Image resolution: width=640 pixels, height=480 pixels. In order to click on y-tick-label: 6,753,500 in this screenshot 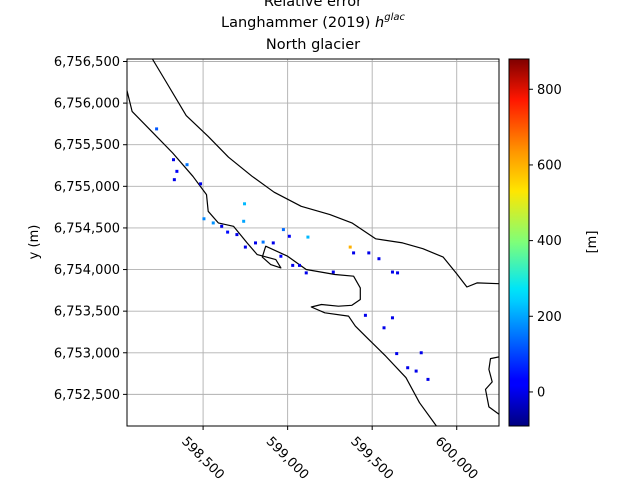, I will do `click(87, 312)`.